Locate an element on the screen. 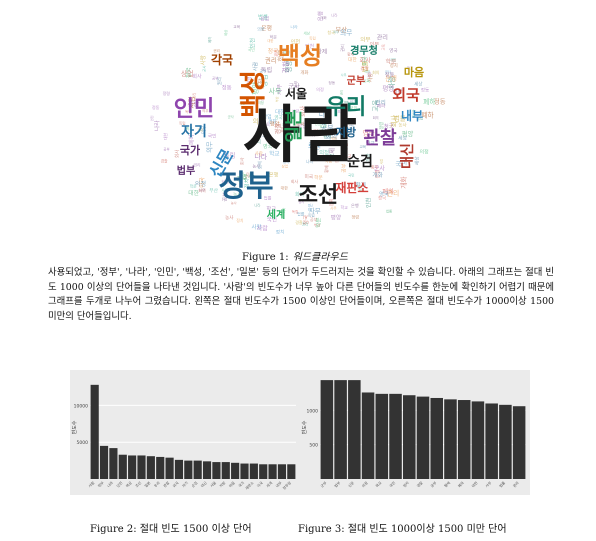  figure2-label: Figure 2: is located at coordinates (113, 529).